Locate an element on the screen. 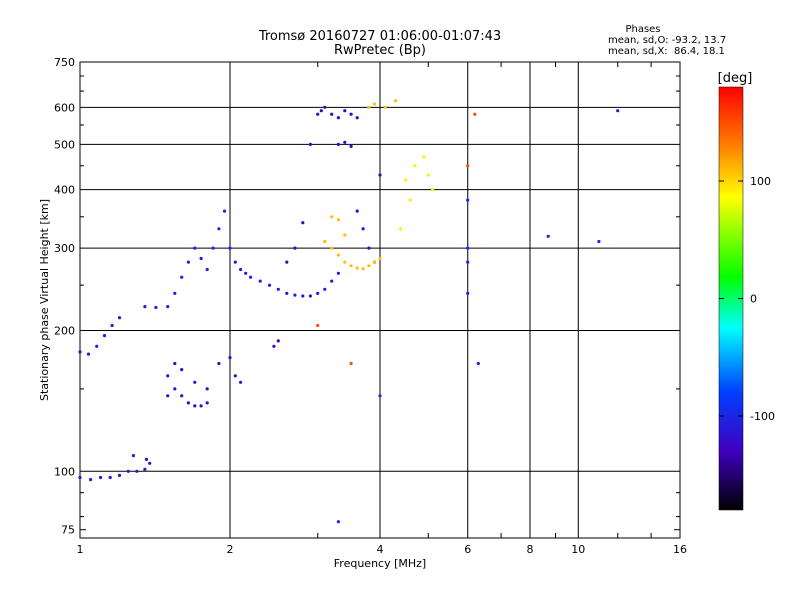  y-tick-label: 750 is located at coordinates (64, 62).